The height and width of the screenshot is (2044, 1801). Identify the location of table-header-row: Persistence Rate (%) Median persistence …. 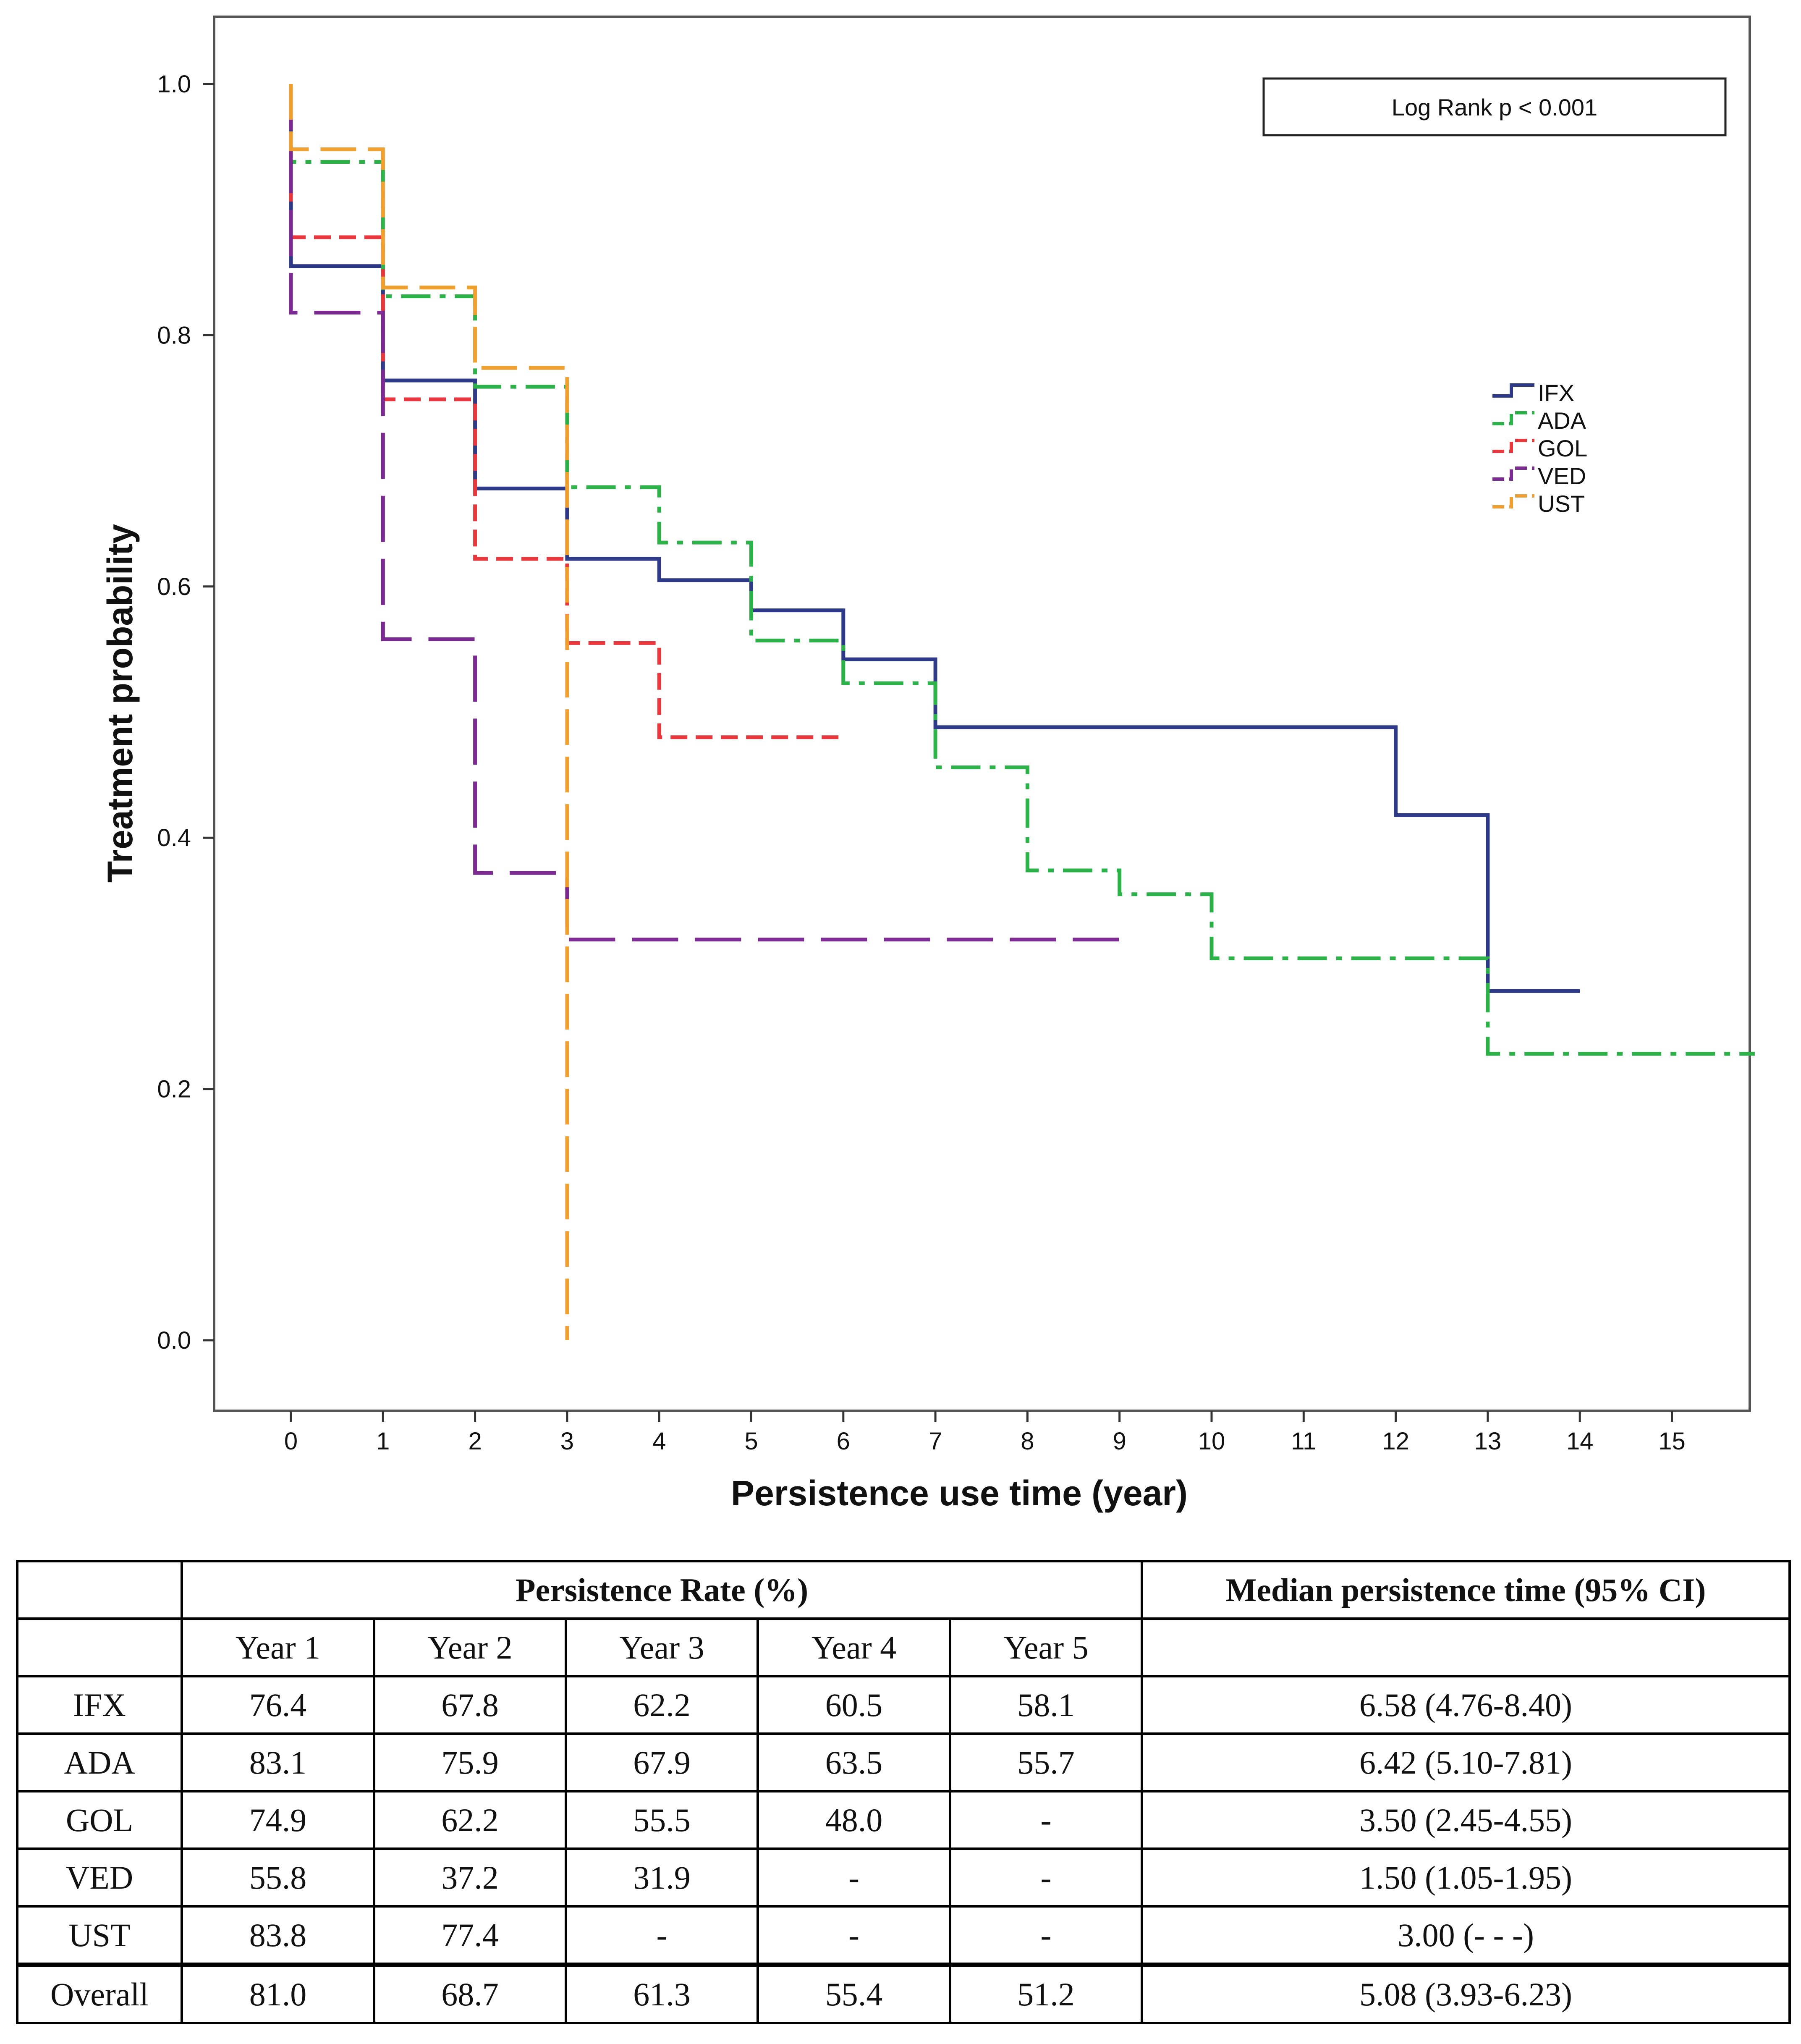
(903, 1590).